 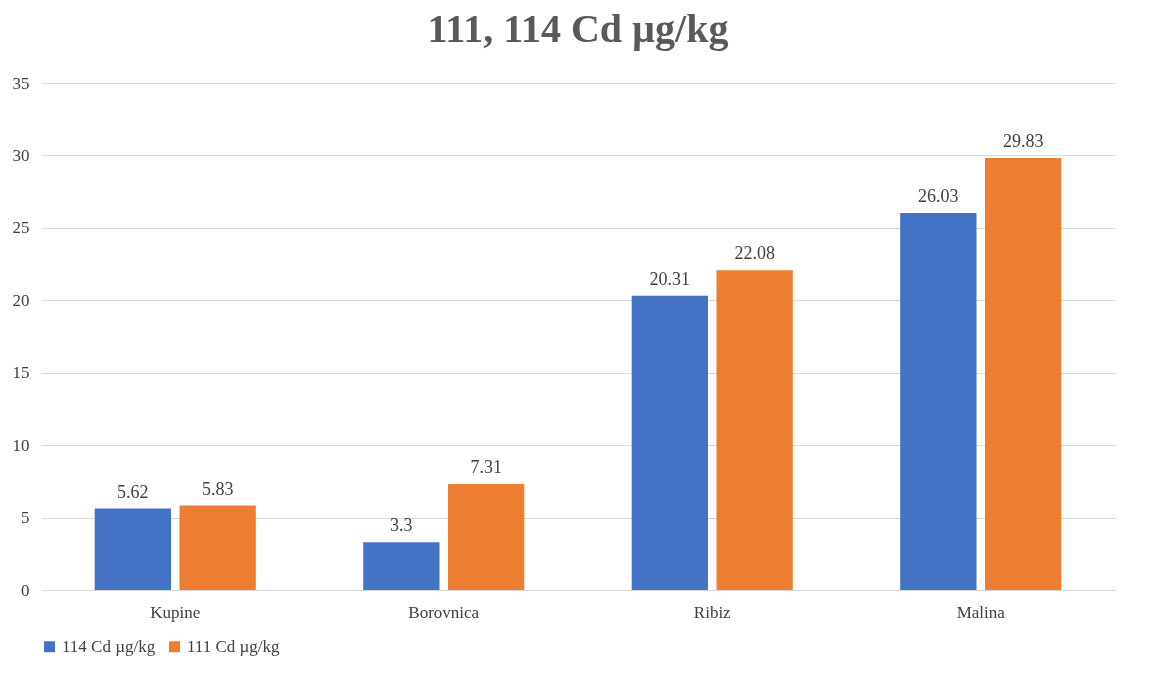 What do you see at coordinates (401, 525) in the screenshot?
I see `data-label: 3.3` at bounding box center [401, 525].